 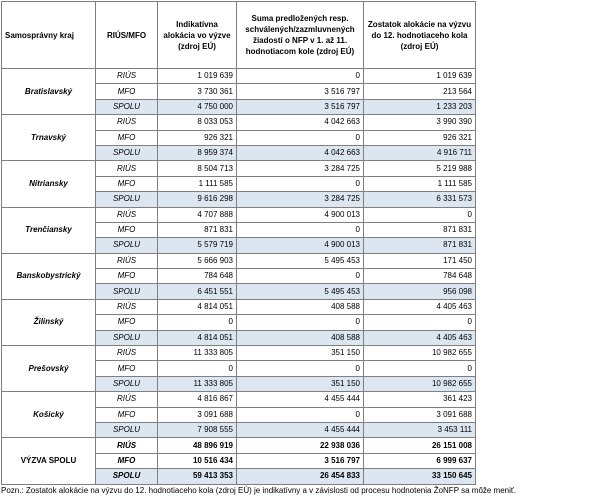 What do you see at coordinates (48, 461) in the screenshot?
I see `region-cell: VÝZVA SPOLU` at bounding box center [48, 461].